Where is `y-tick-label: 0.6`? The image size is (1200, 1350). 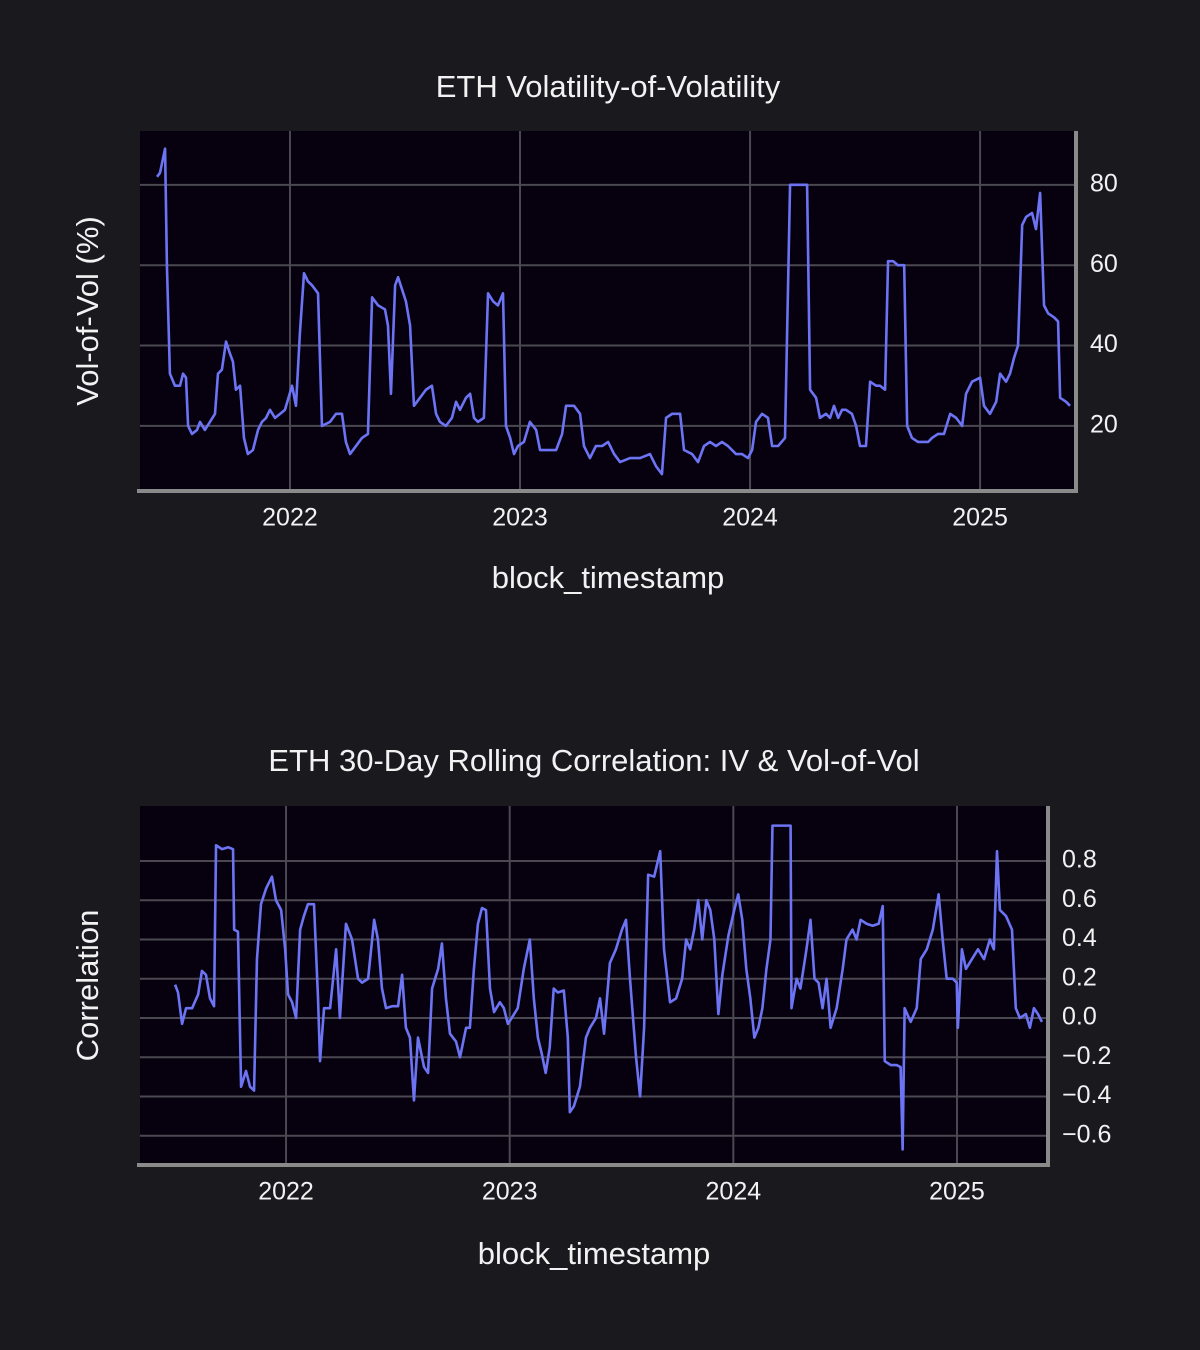 y-tick-label: 0.6 is located at coordinates (1079, 899).